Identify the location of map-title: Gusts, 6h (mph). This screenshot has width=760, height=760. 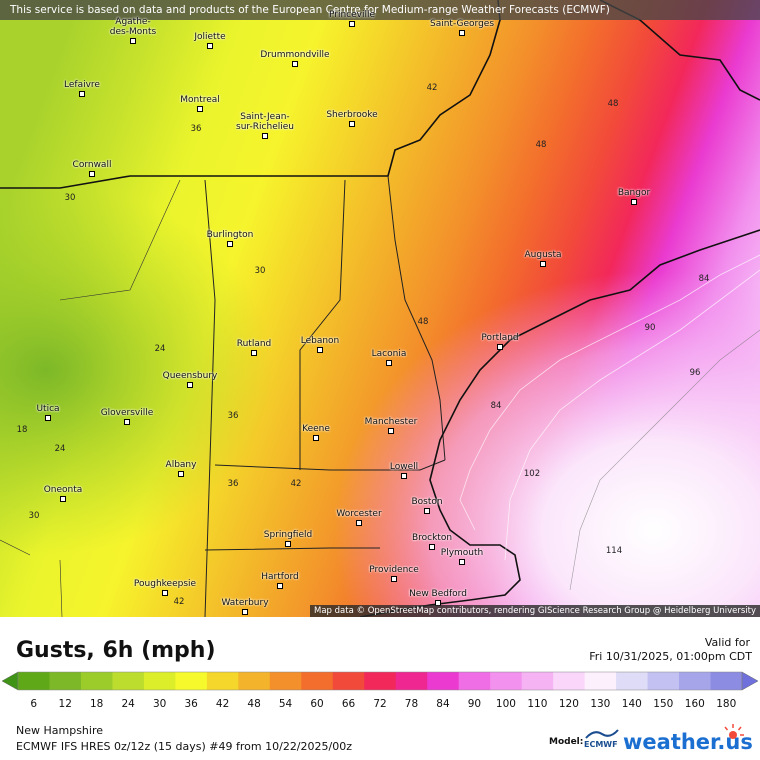
(116, 650).